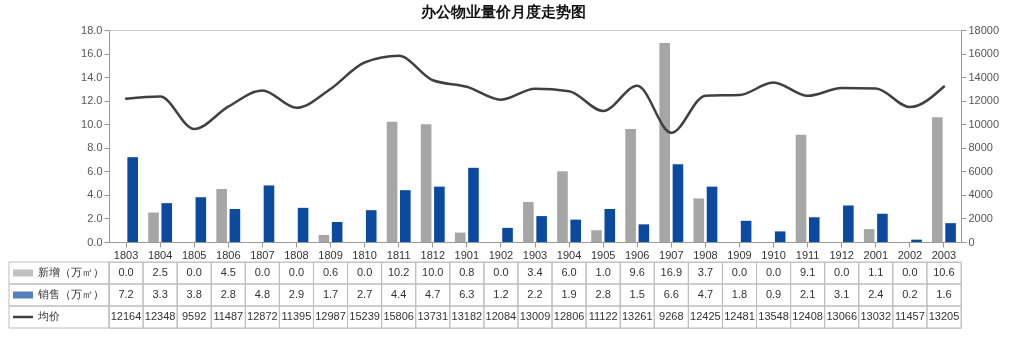 This screenshot has height=348, width=1018. What do you see at coordinates (637, 294) in the screenshot?
I see `data-label: 1.5` at bounding box center [637, 294].